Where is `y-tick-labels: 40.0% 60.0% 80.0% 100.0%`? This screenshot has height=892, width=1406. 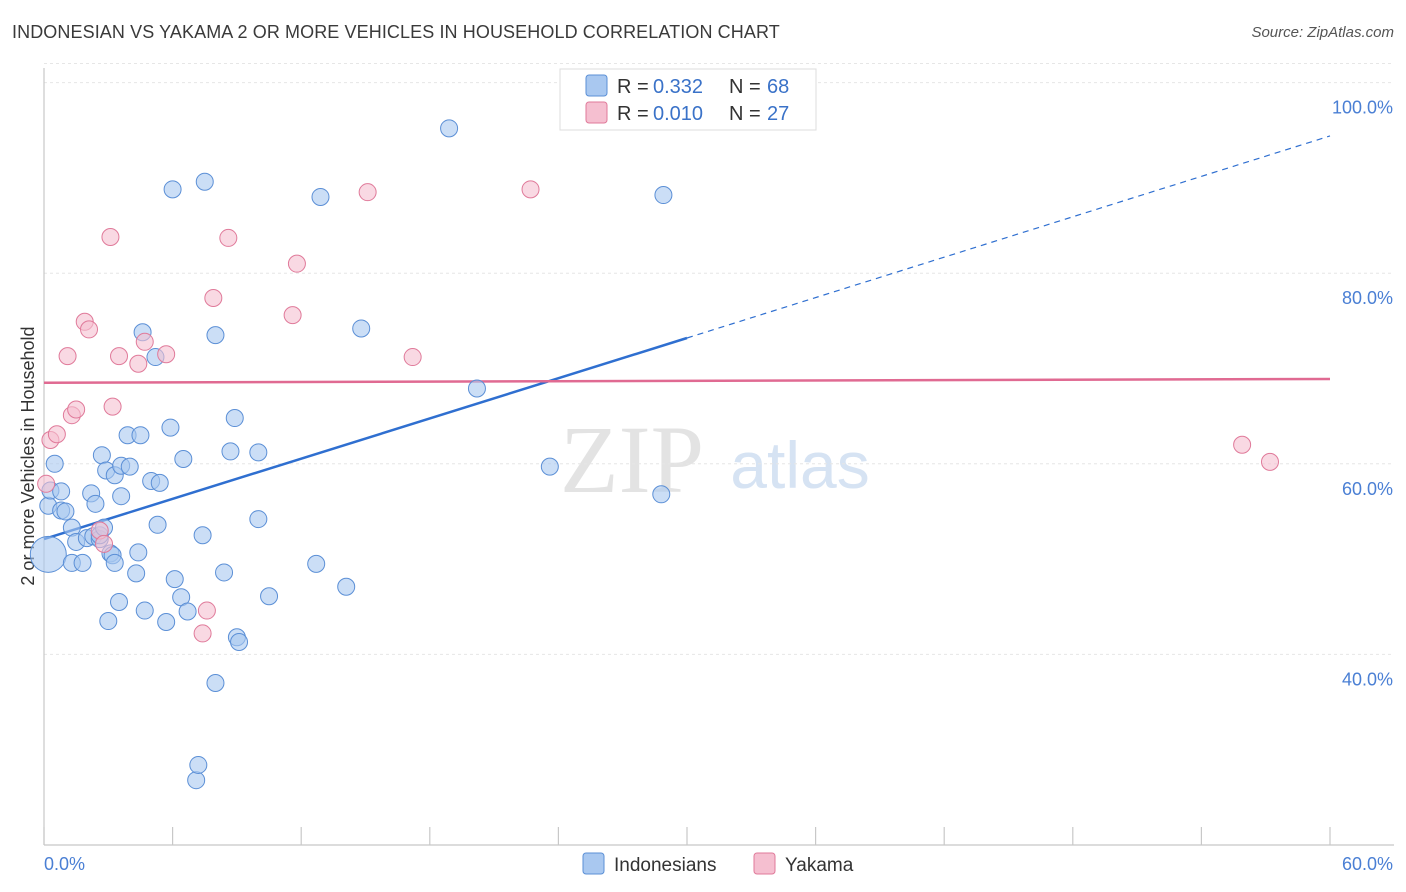
y-tick-labels: 40.0% 60.0% 80.0% 100.0% is located at coordinates (1362, 394).